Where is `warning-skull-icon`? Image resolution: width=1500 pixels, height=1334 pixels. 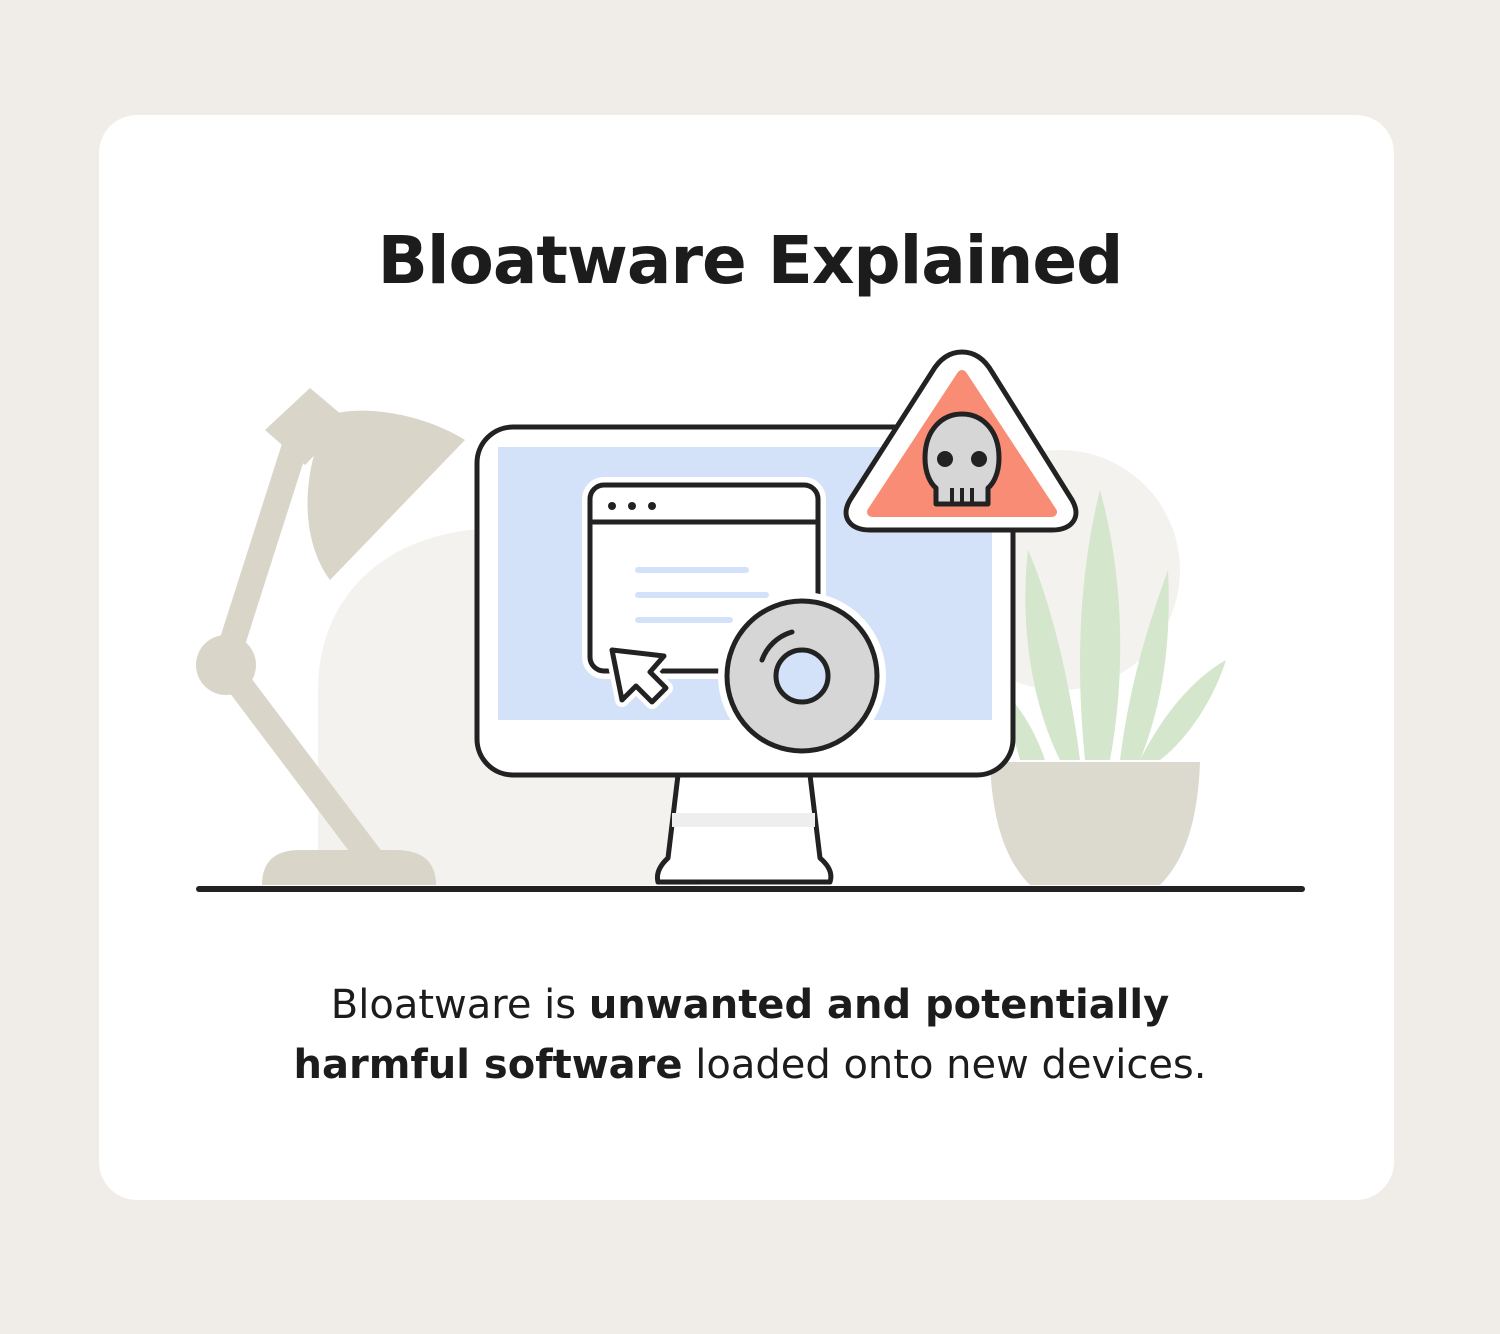 warning-skull-icon is located at coordinates (961, 441).